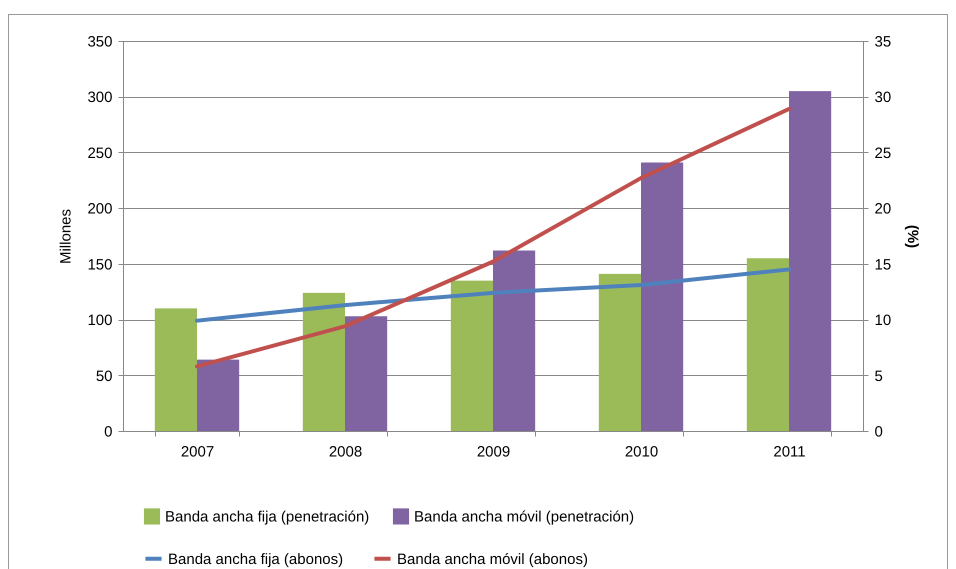 The width and height of the screenshot is (956, 569). Describe the element at coordinates (492, 559) in the screenshot. I see `legend-label: Banda ancha móvil (abonos)` at that location.